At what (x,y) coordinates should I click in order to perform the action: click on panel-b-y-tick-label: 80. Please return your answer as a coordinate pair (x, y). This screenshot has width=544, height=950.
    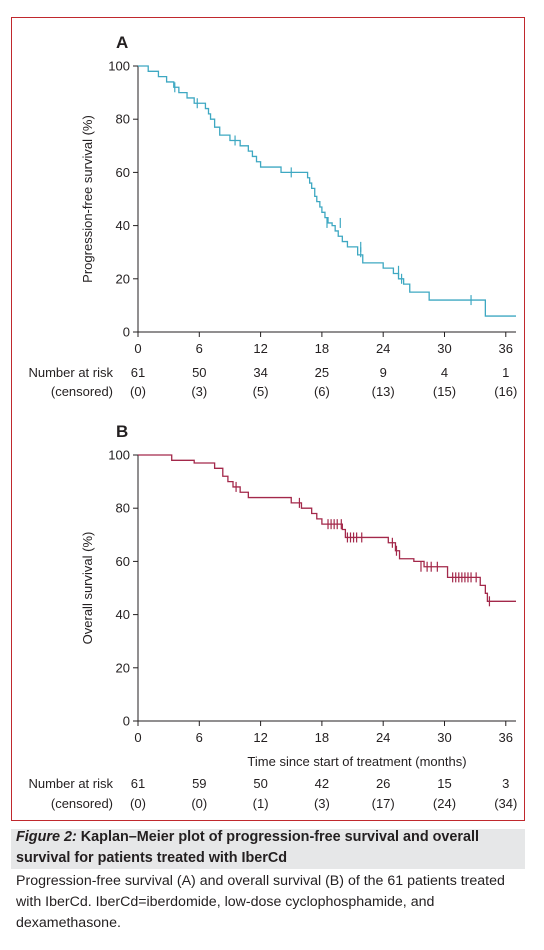
    Looking at the image, I should click on (123, 508).